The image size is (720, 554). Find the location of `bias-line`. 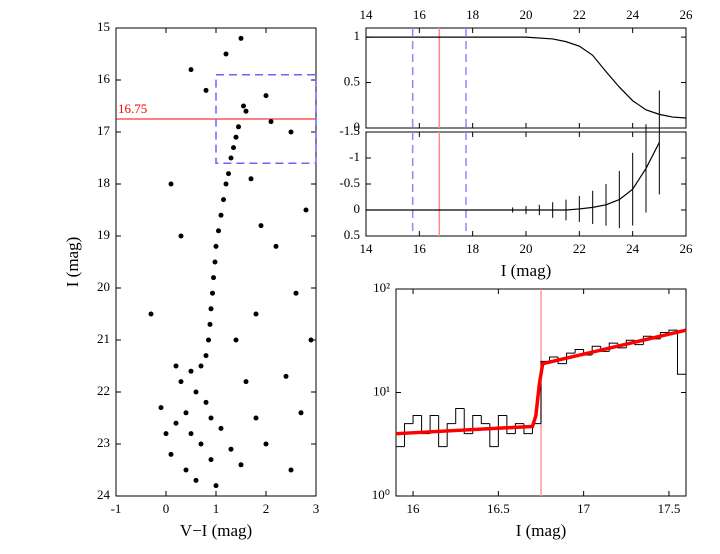

bias-line is located at coordinates (513, 176).